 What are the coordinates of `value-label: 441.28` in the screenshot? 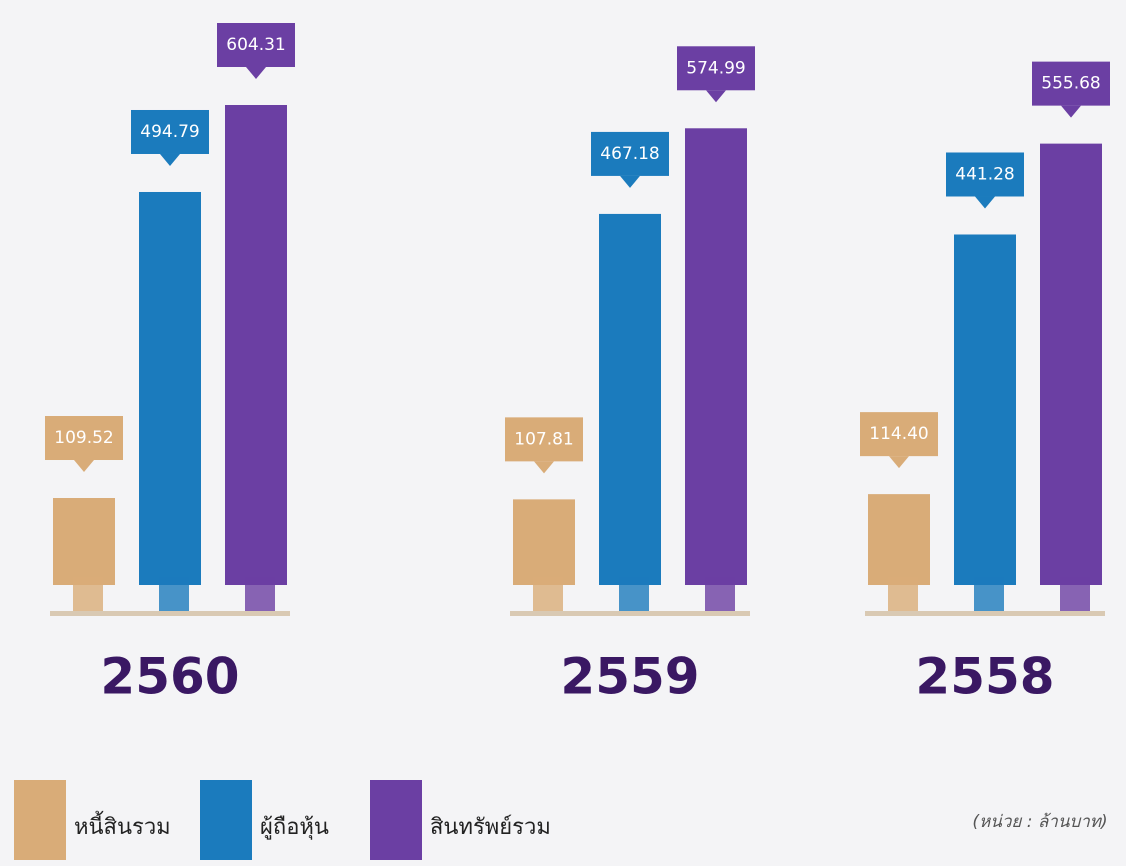 It's located at (984, 174).